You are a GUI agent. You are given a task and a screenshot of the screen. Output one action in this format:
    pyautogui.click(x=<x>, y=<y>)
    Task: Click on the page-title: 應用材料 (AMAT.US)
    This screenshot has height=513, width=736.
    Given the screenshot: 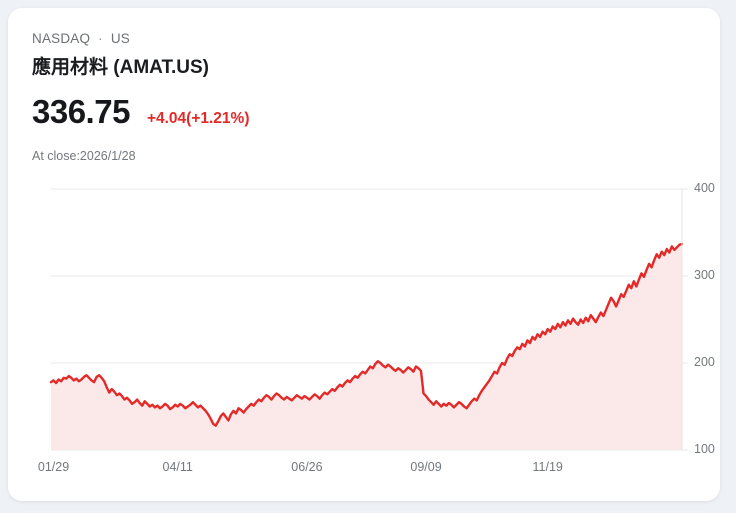 What is the action you would take?
    pyautogui.click(x=120, y=67)
    